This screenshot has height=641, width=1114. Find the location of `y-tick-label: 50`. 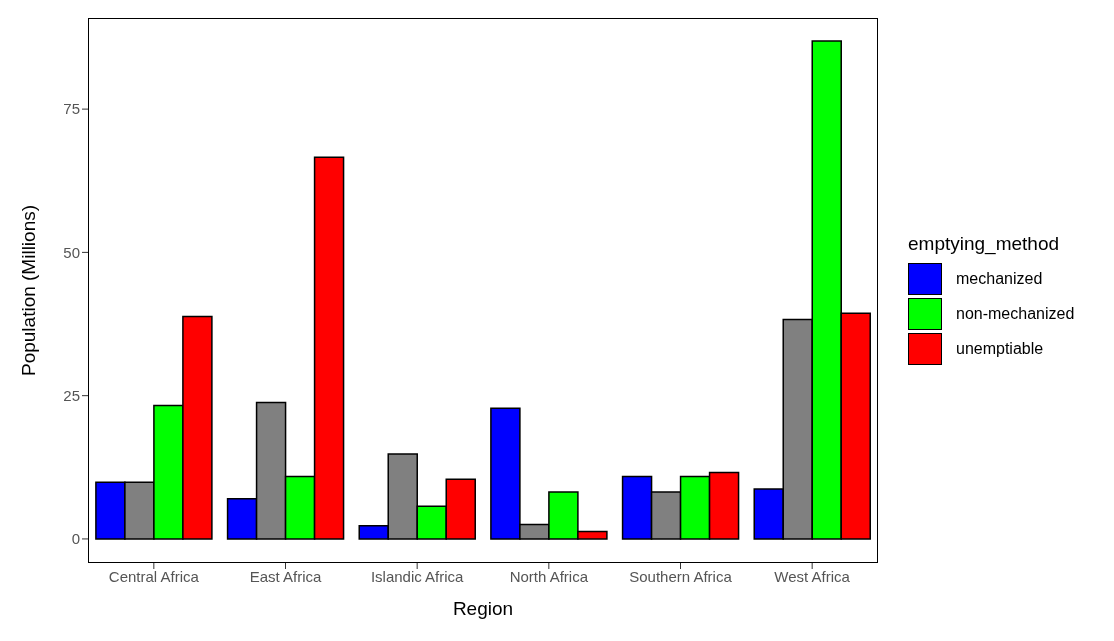

y-tick-label: 50 is located at coordinates (71, 252).